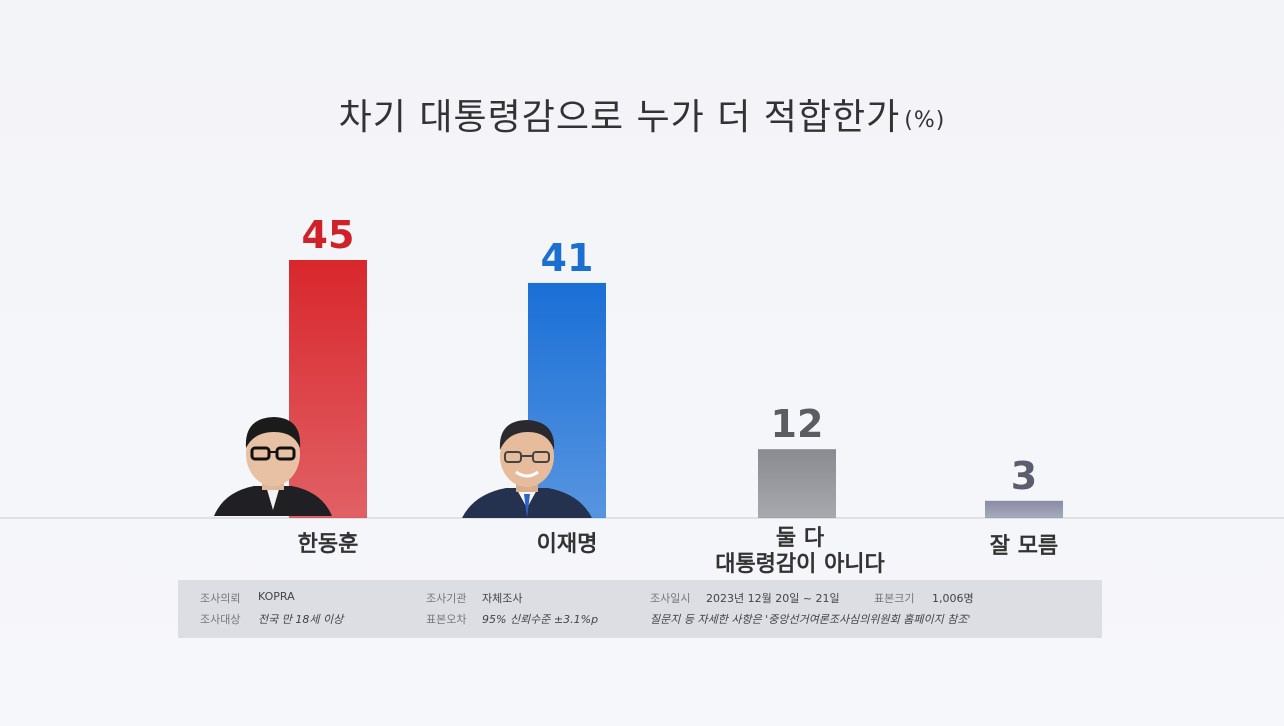 This screenshot has width=1284, height=726. Describe the element at coordinates (446, 598) in the screenshot. I see `agency-label: 조사기관` at that location.